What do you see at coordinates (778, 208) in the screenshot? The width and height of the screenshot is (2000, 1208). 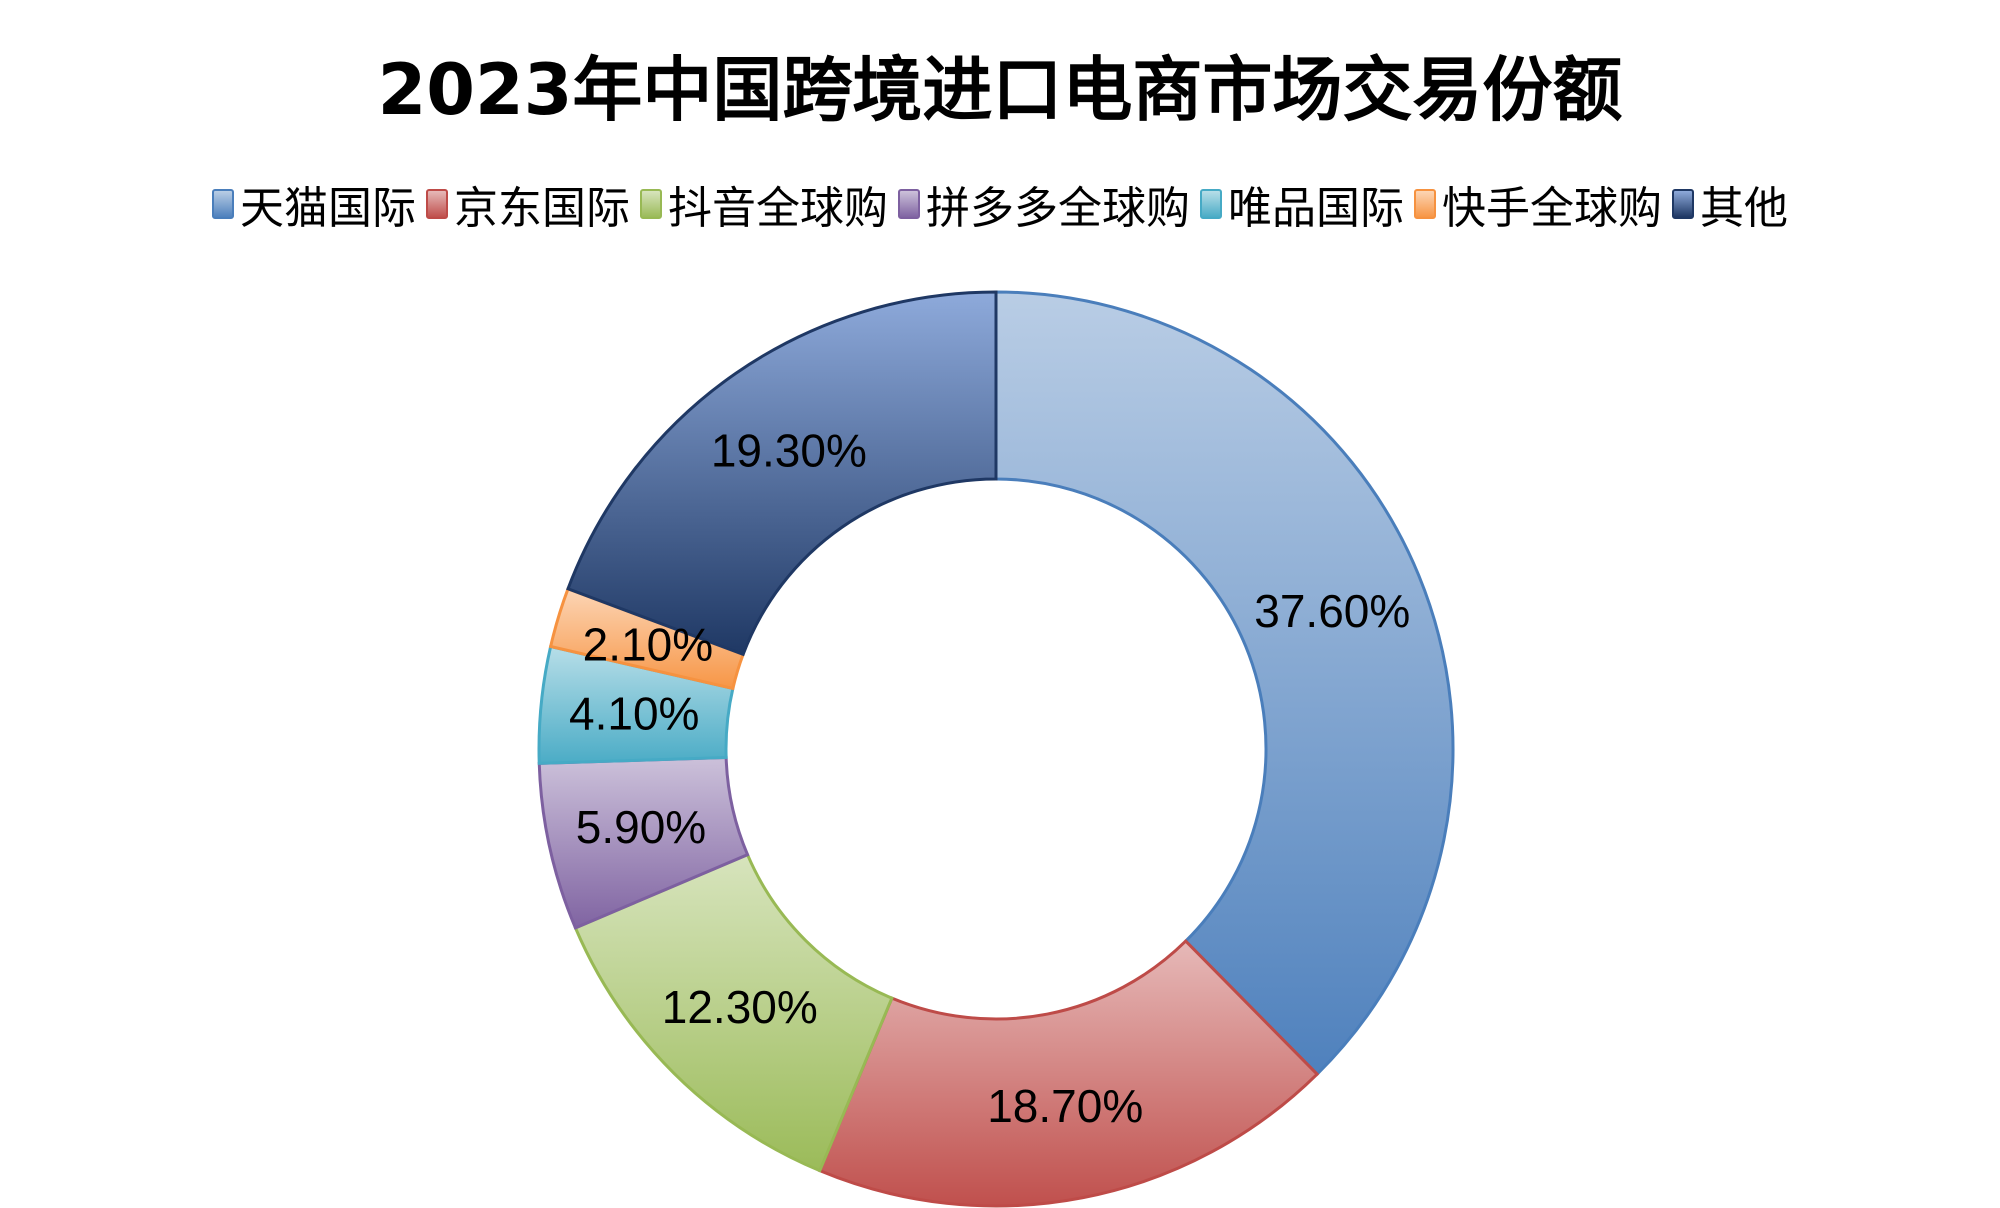 I see `legend-label: 抖音全球购` at bounding box center [778, 208].